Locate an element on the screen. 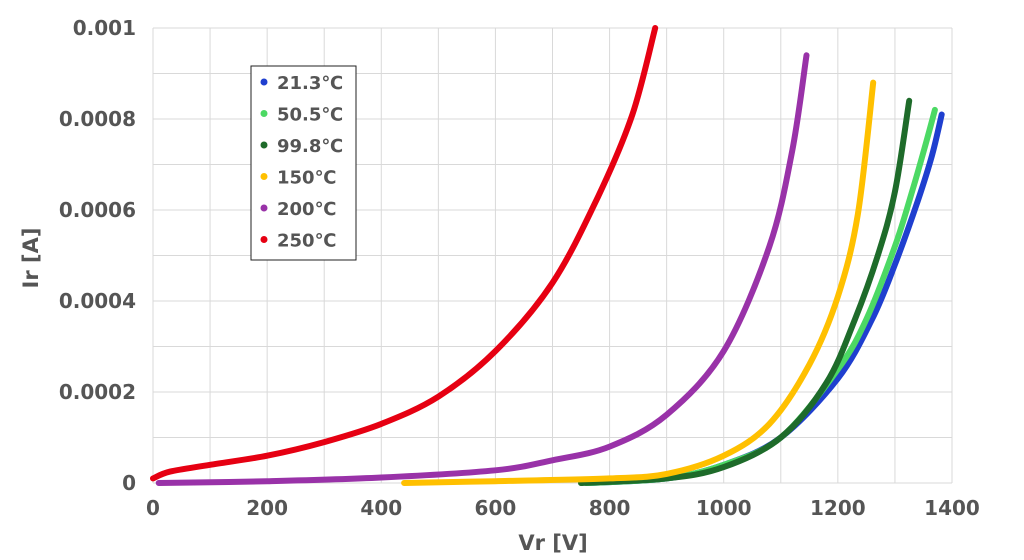 The height and width of the screenshot is (560, 1024). x-axis-title: Vr [V] is located at coordinates (552, 543).